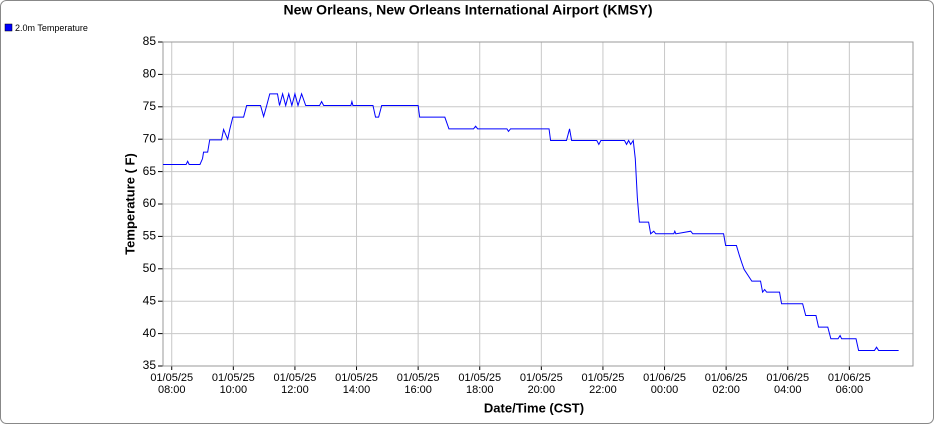  I want to click on y-tick-label: 35, so click(150, 365).